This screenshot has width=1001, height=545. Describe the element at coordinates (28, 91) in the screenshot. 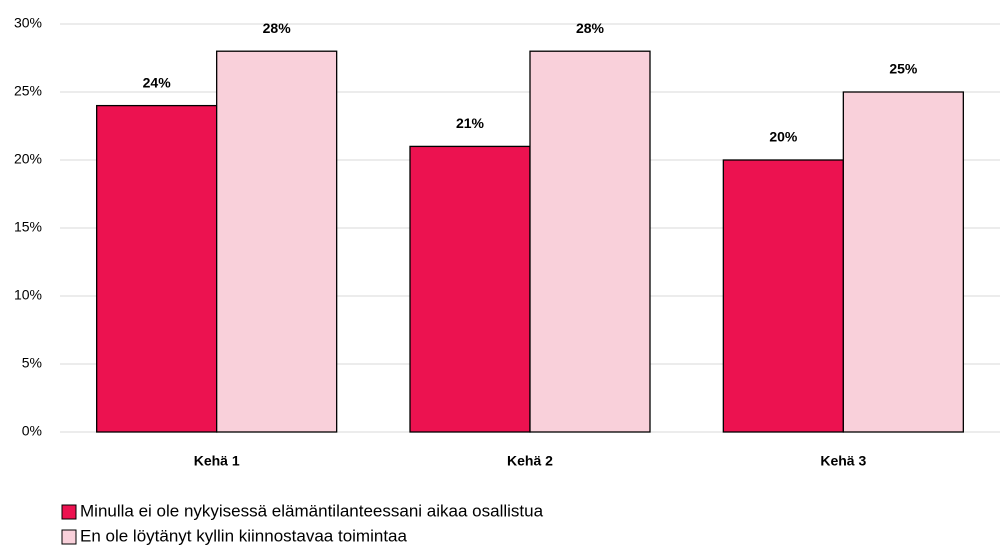

I see `y-tick-label: 25%` at that location.